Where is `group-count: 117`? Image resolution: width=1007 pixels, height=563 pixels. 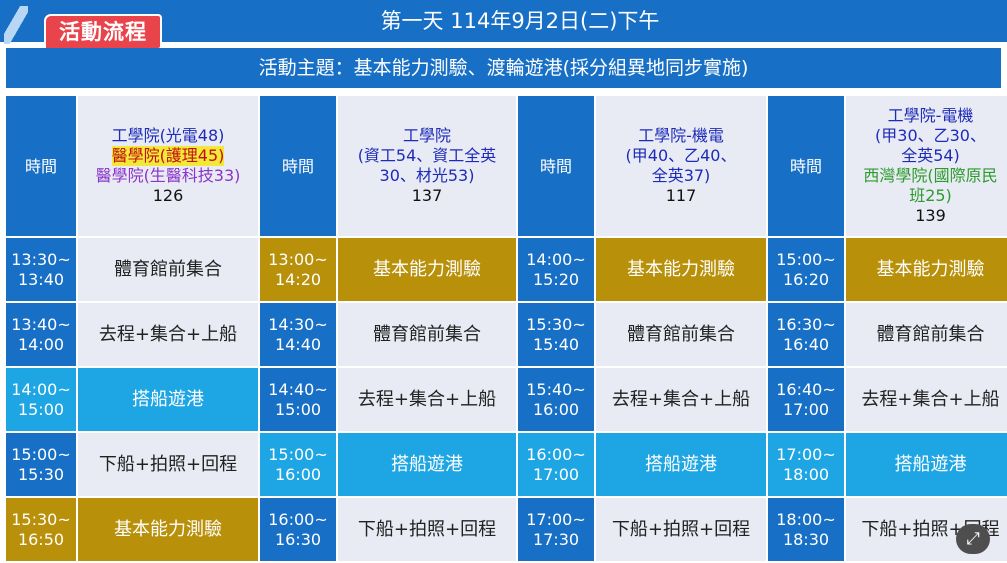
group-count: 117 is located at coordinates (681, 195).